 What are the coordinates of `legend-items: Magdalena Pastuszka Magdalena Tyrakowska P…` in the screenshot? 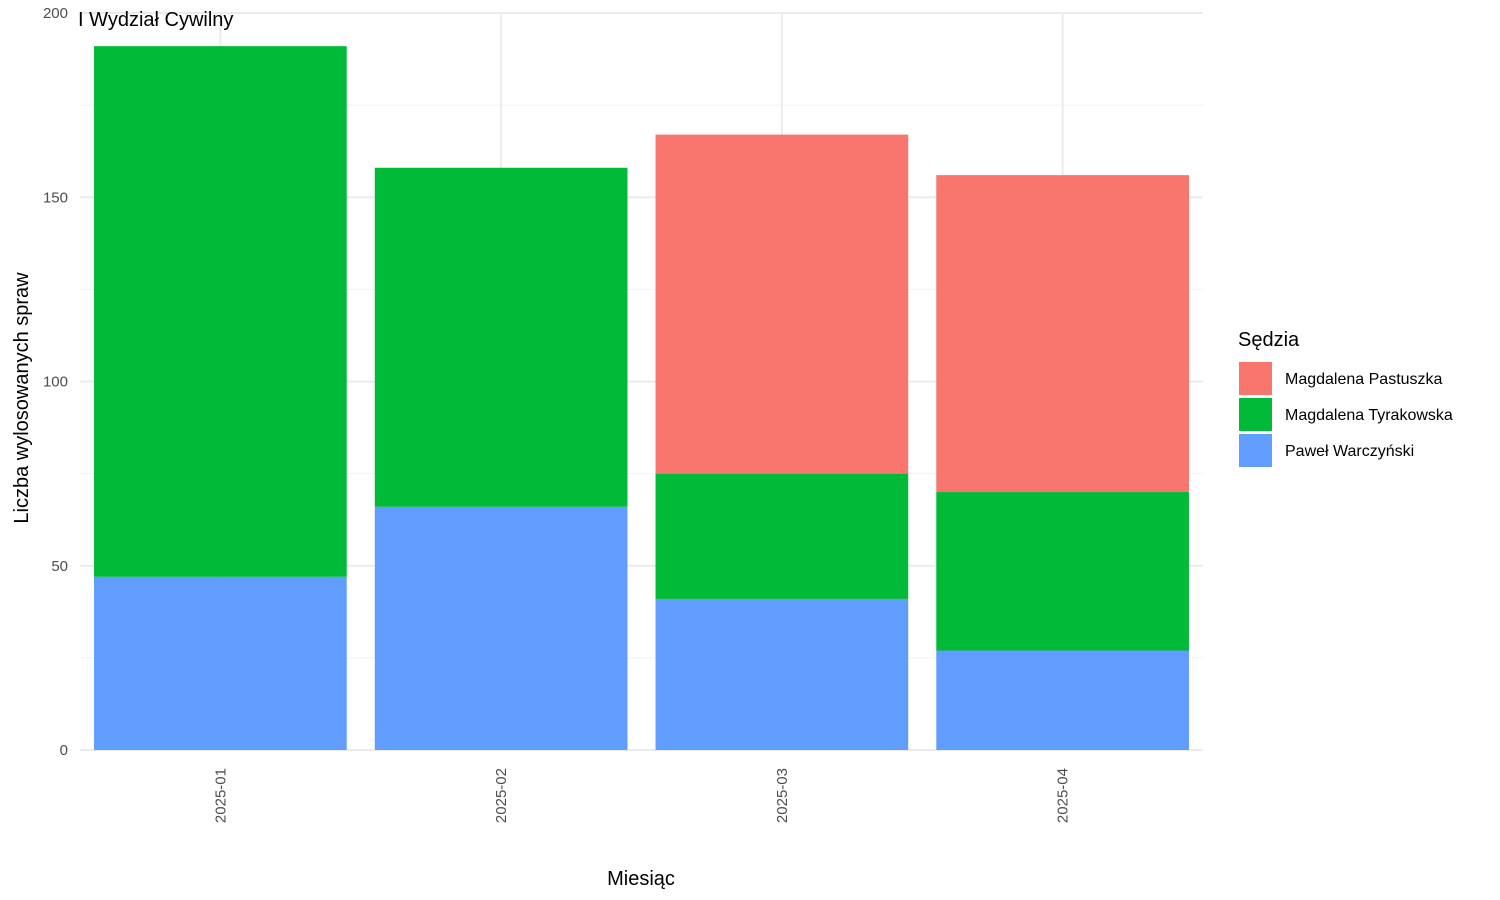 It's located at (1346, 414).